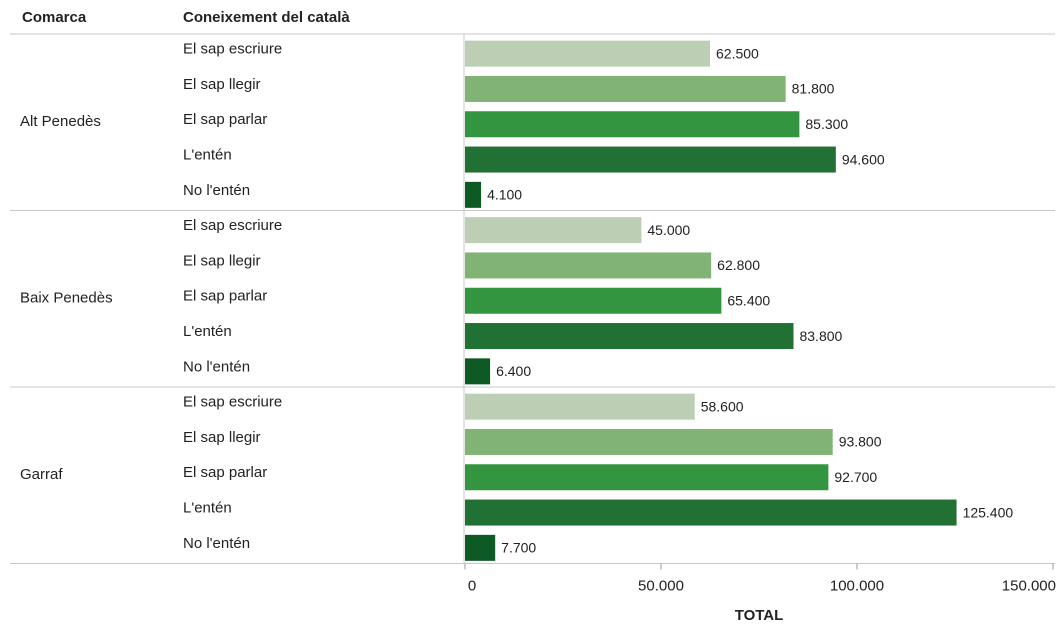 The height and width of the screenshot is (631, 1059). Describe the element at coordinates (738, 265) in the screenshot. I see `value-label: 62.800` at that location.